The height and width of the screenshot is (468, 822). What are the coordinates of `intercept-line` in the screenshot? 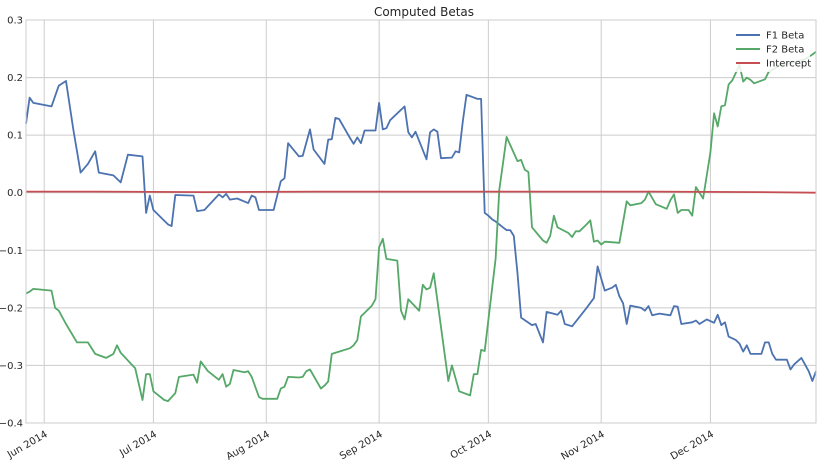 It's located at (421, 192).